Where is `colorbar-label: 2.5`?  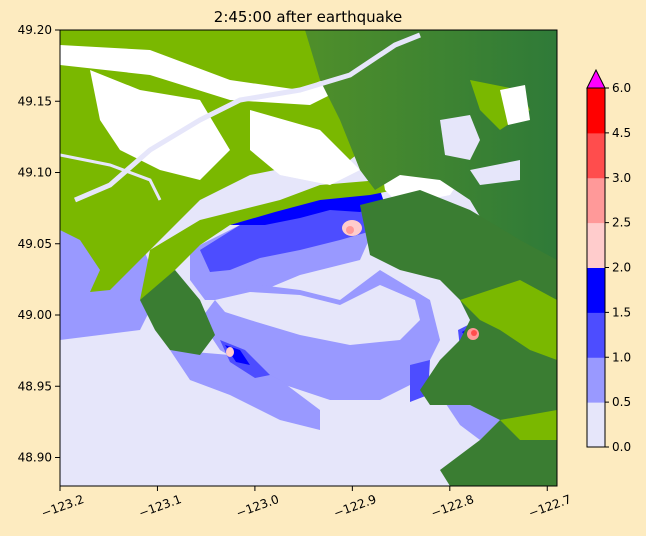
colorbar-label: 2.5 is located at coordinates (621, 223).